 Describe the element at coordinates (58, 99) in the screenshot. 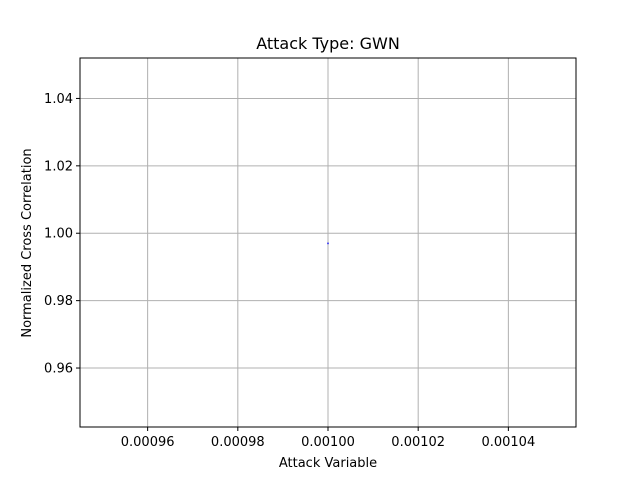

I see `y-tick-label: 1.04` at that location.